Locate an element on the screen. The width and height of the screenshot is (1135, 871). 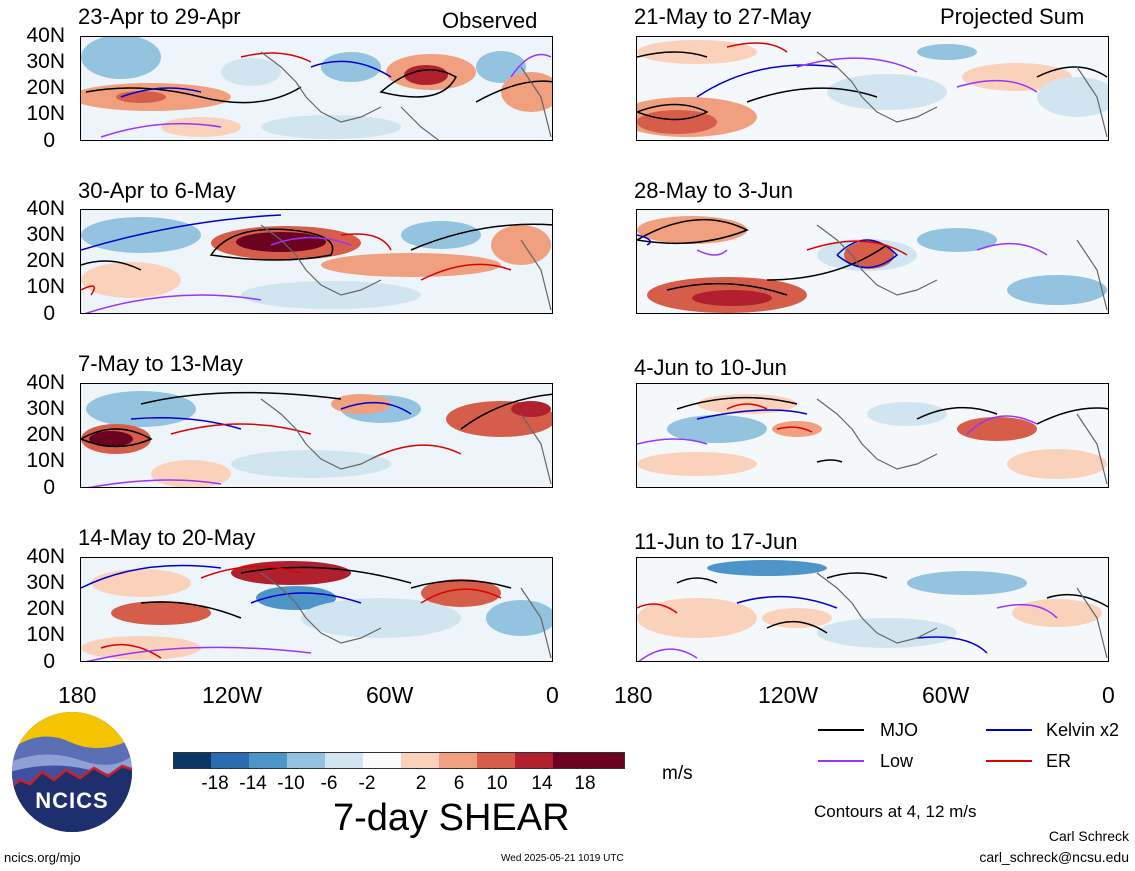
panel-title: 7-May to 13-May is located at coordinates (161, 363).